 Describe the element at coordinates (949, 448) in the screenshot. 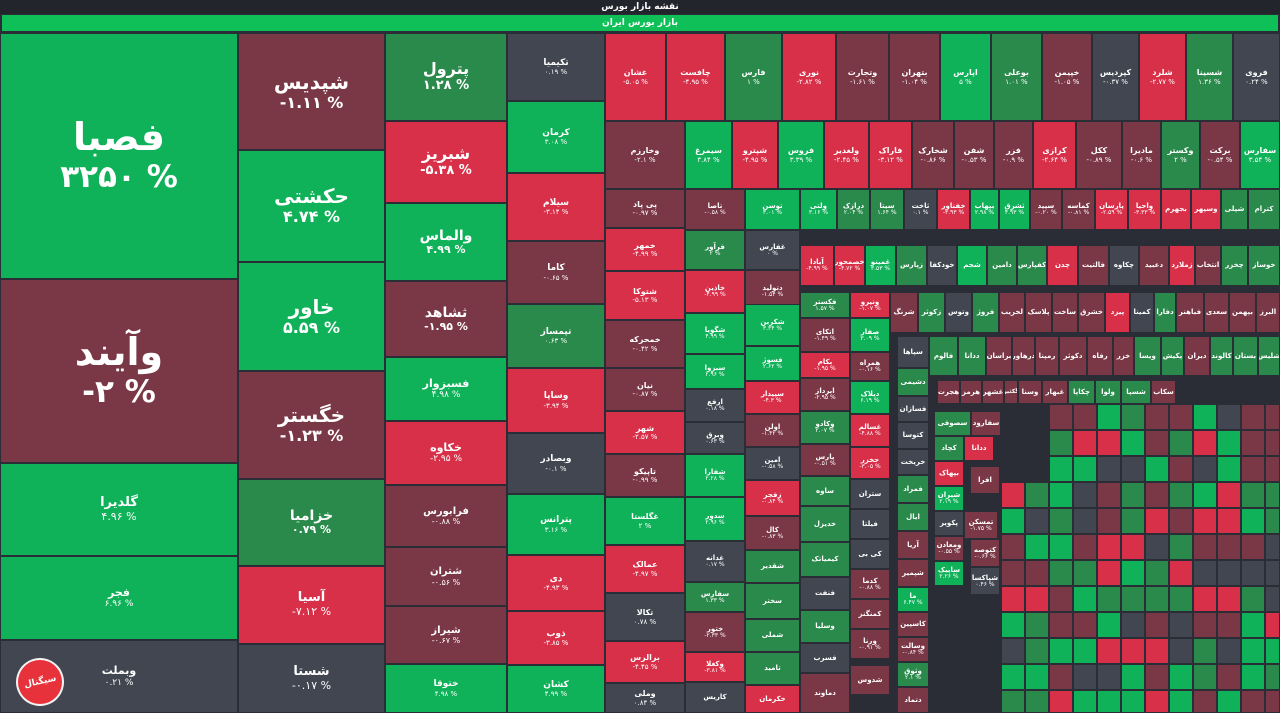

I see `symbol-tile: کچاد` at that location.